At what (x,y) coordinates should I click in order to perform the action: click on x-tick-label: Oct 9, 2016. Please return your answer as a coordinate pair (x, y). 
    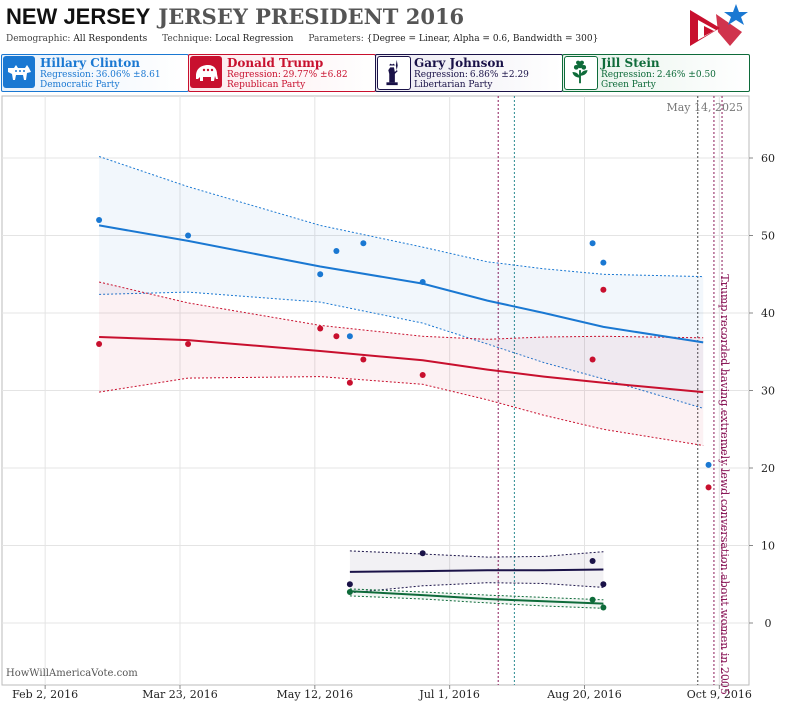
    Looking at the image, I should click on (719, 694).